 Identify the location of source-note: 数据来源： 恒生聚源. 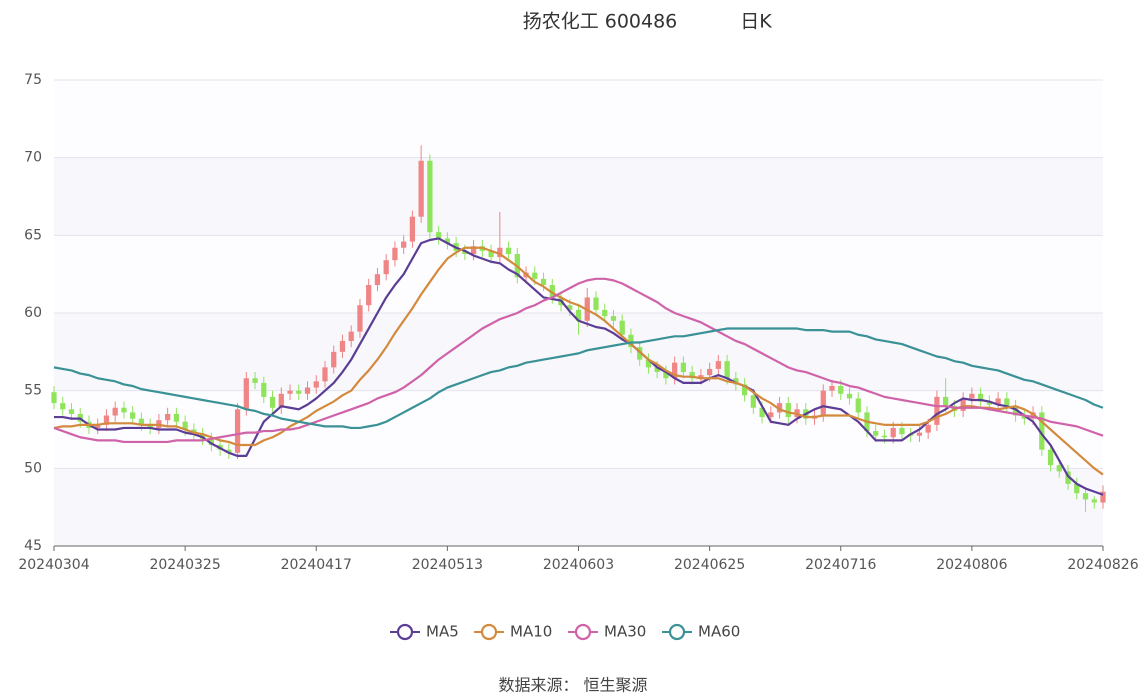
(572, 685).